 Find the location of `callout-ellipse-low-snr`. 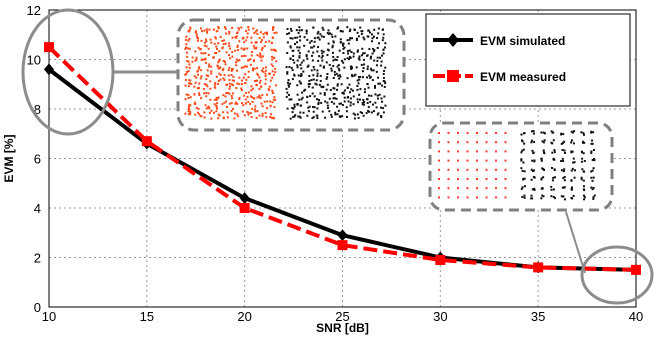

callout-ellipse-low-snr is located at coordinates (68, 72).